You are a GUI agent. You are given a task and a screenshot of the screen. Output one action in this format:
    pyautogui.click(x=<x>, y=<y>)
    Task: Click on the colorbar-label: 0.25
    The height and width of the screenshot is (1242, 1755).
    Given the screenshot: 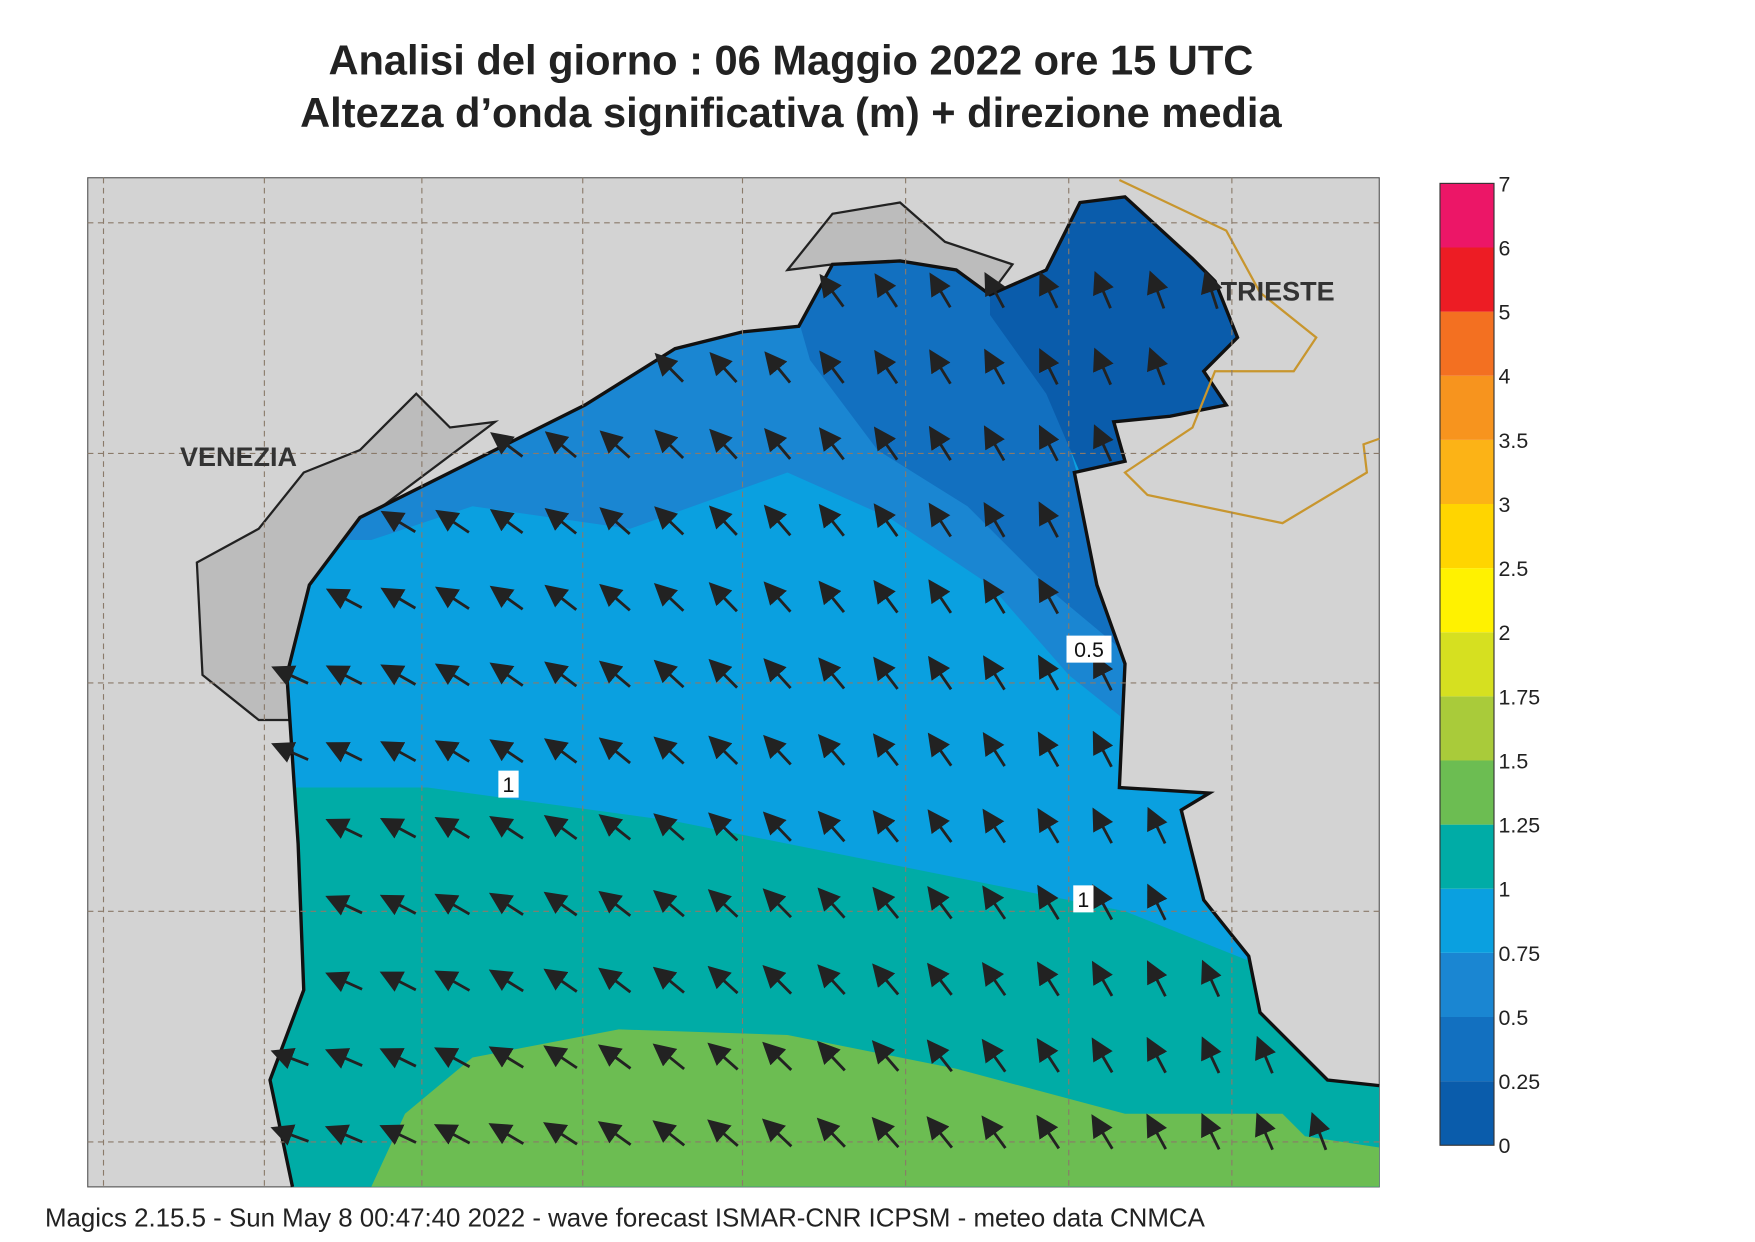 What is the action you would take?
    pyautogui.click(x=1520, y=1082)
    